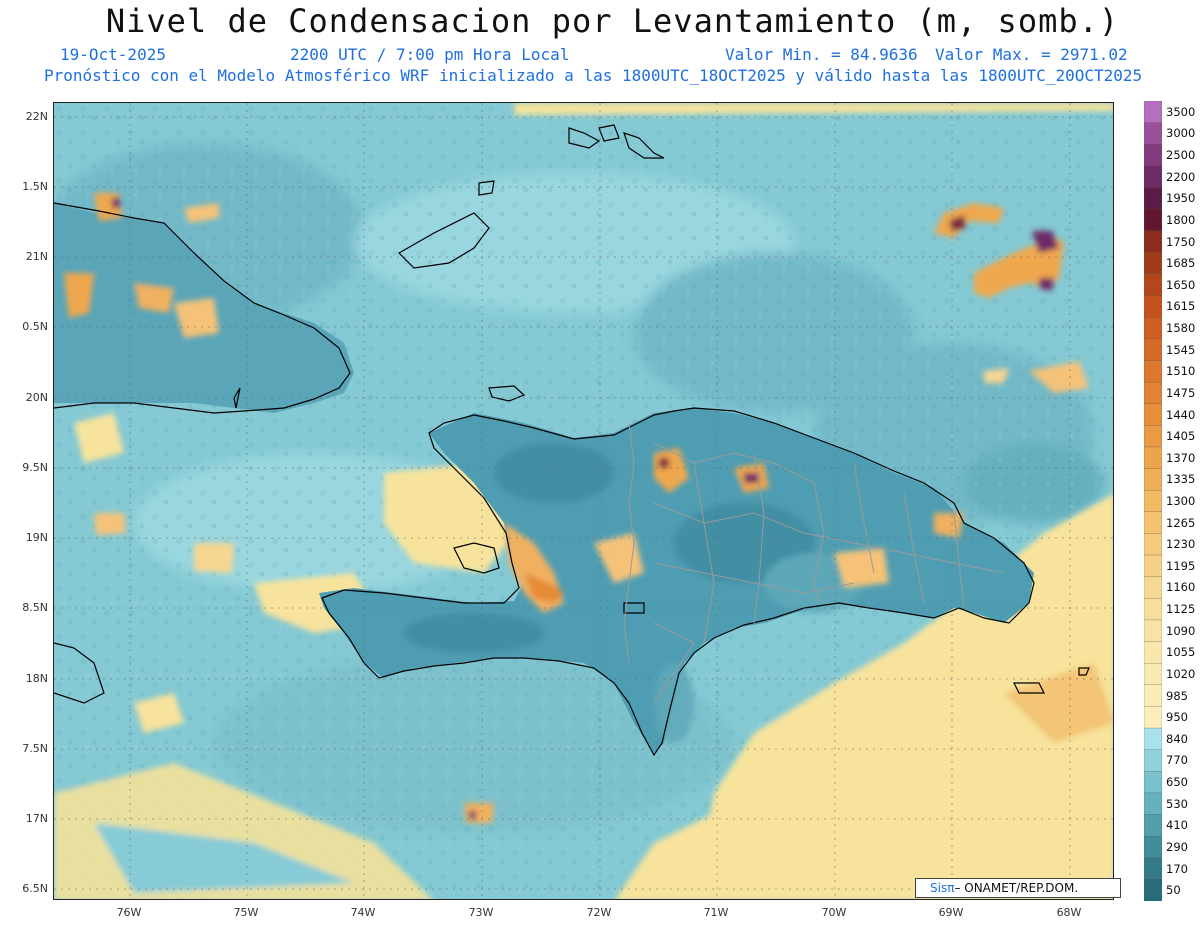  Describe the element at coordinates (1177, 825) in the screenshot. I see `colorbar-label: 410` at that location.